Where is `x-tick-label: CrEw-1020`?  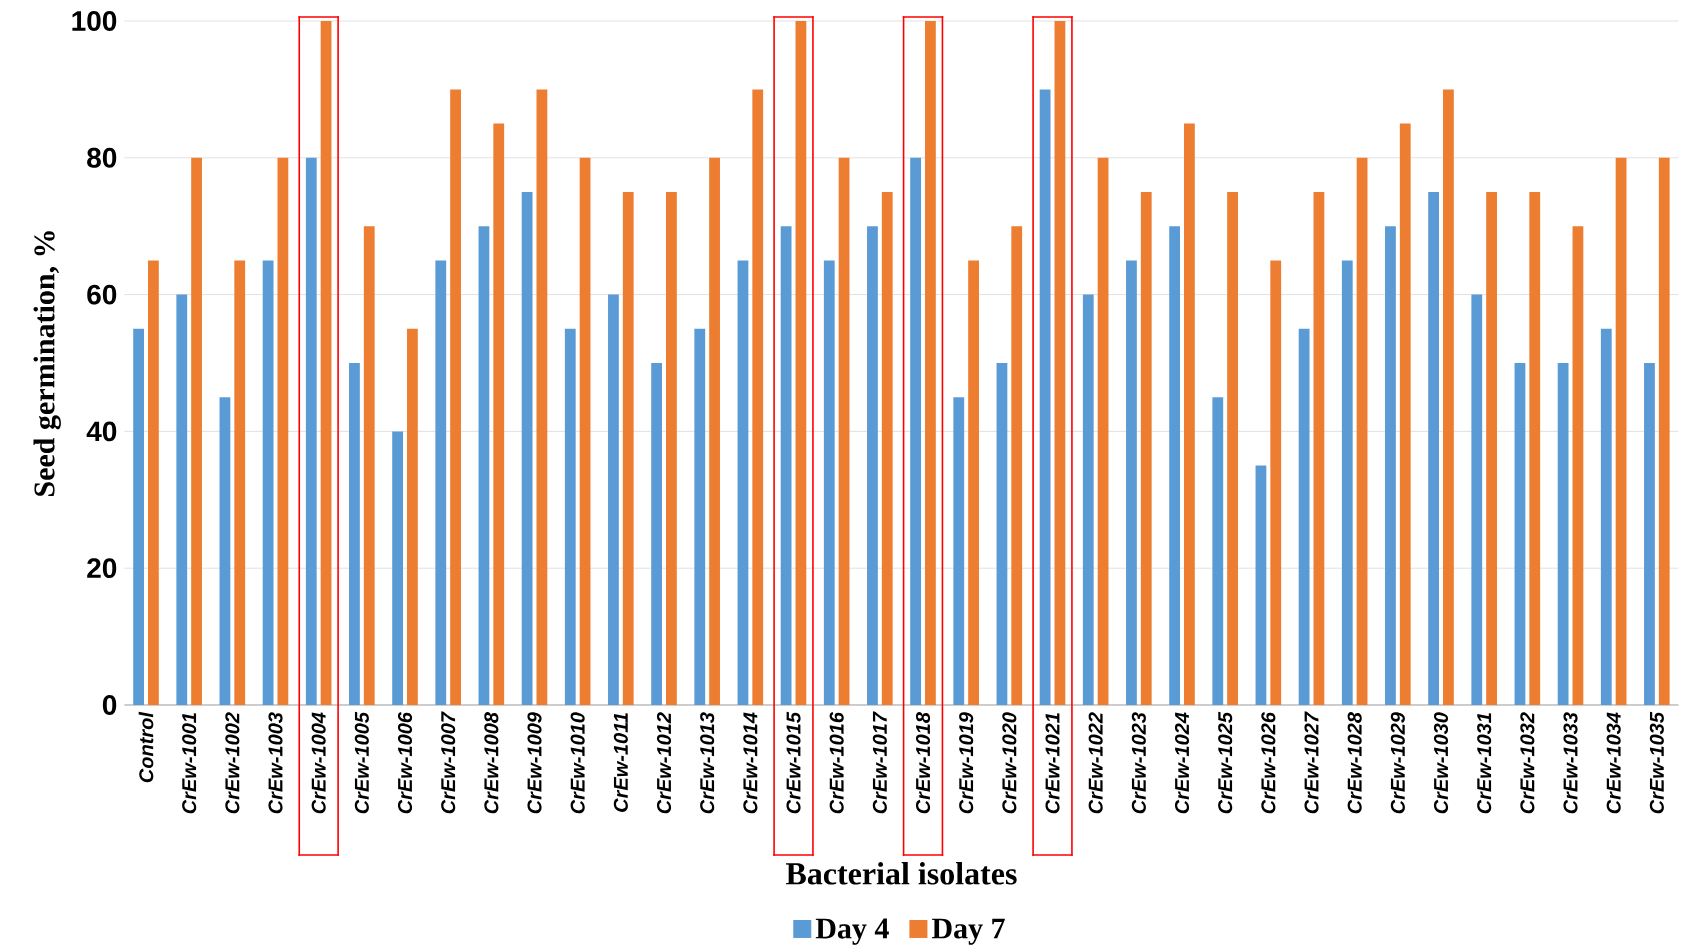
x-tick-label: CrEw-1020 is located at coordinates (1009, 763).